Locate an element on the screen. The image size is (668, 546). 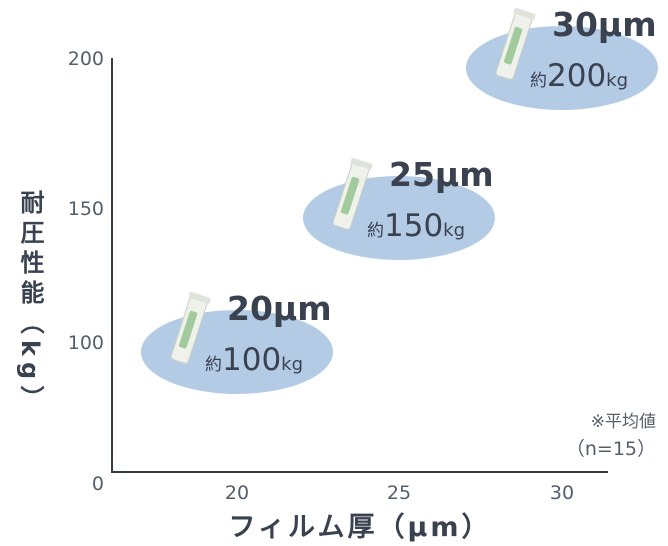
value-label: 約200kg is located at coordinates (579, 76).